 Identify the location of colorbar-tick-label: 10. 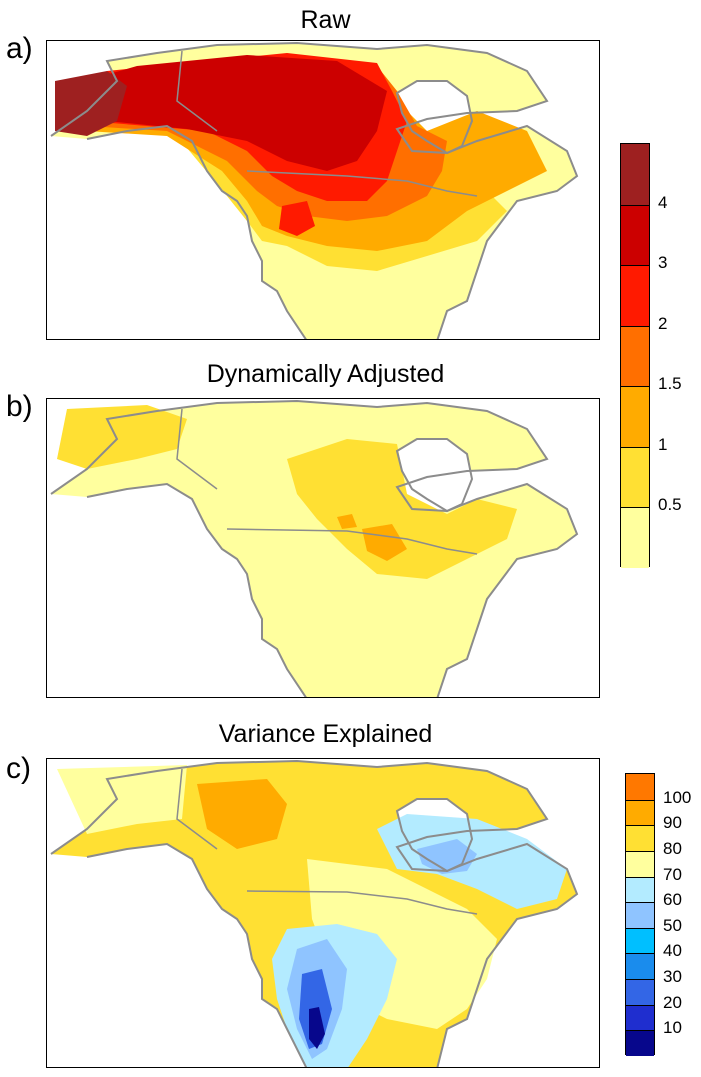
(672, 1028).